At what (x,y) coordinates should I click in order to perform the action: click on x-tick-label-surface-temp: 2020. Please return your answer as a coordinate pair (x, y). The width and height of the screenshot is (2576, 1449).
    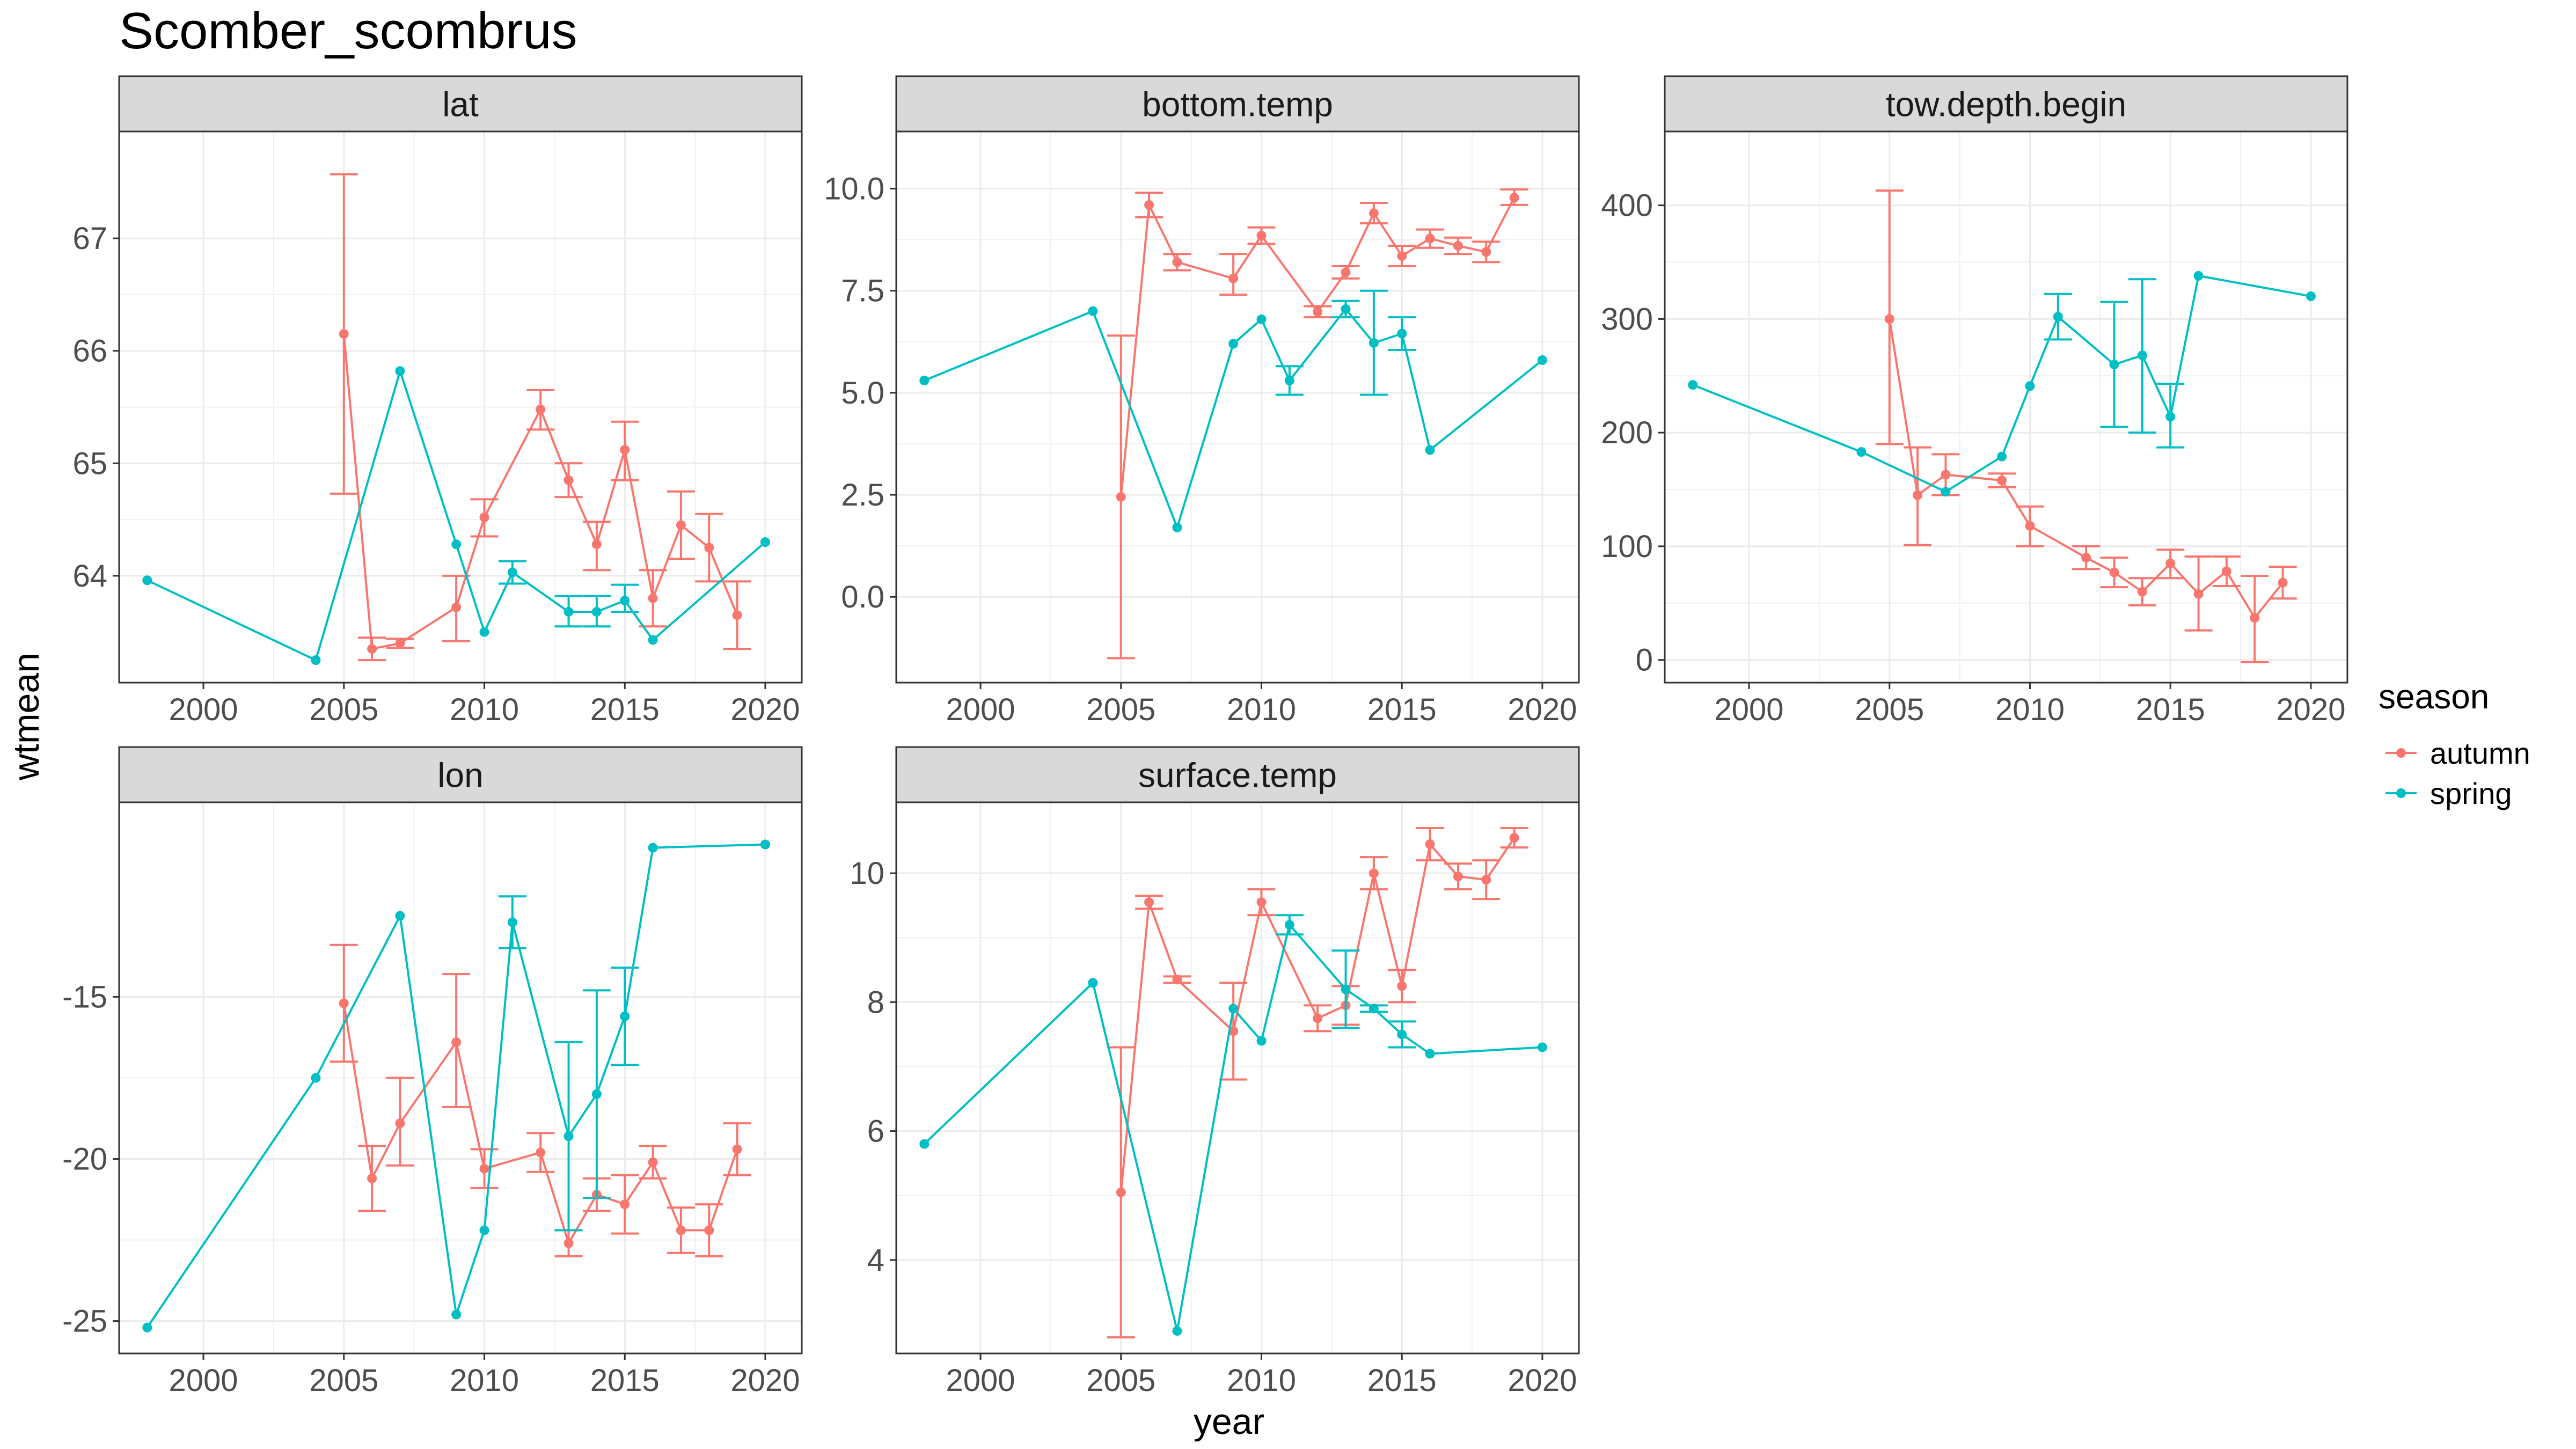
    Looking at the image, I should click on (1542, 1380).